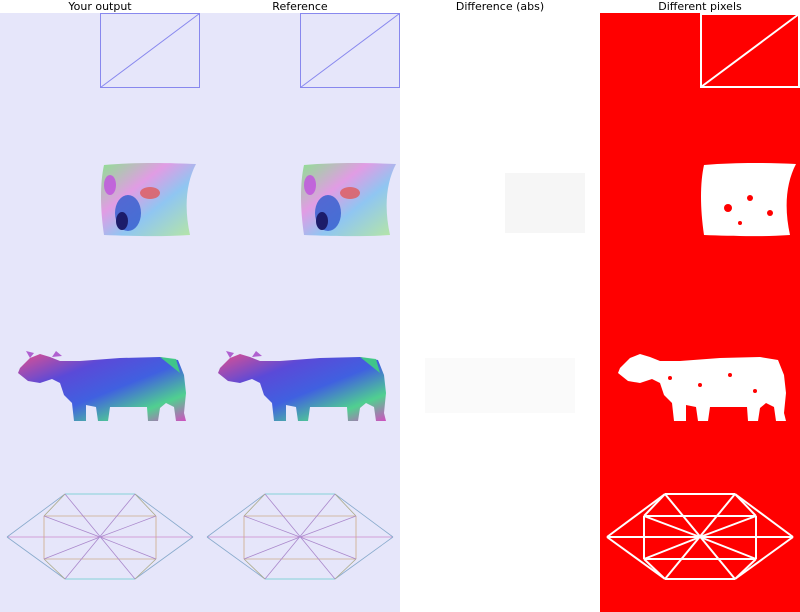 Image resolution: width=800 pixels, height=612 pixels. I want to click on difference-canvas, so click(505, 293).